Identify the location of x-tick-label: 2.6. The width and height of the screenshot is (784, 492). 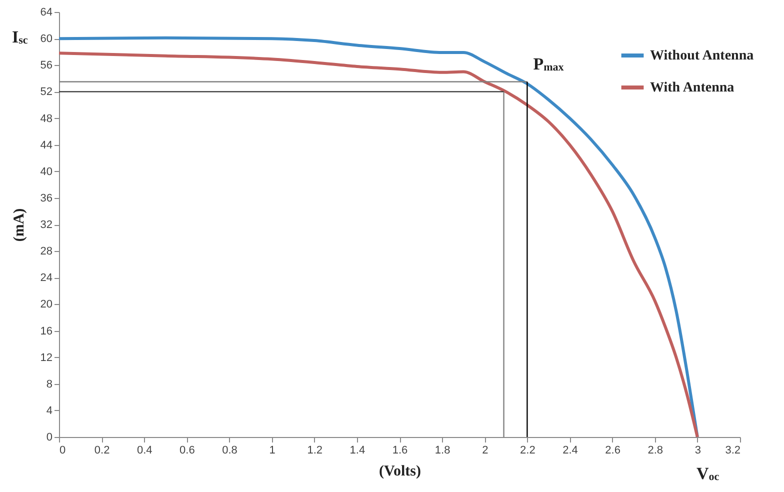
(612, 450).